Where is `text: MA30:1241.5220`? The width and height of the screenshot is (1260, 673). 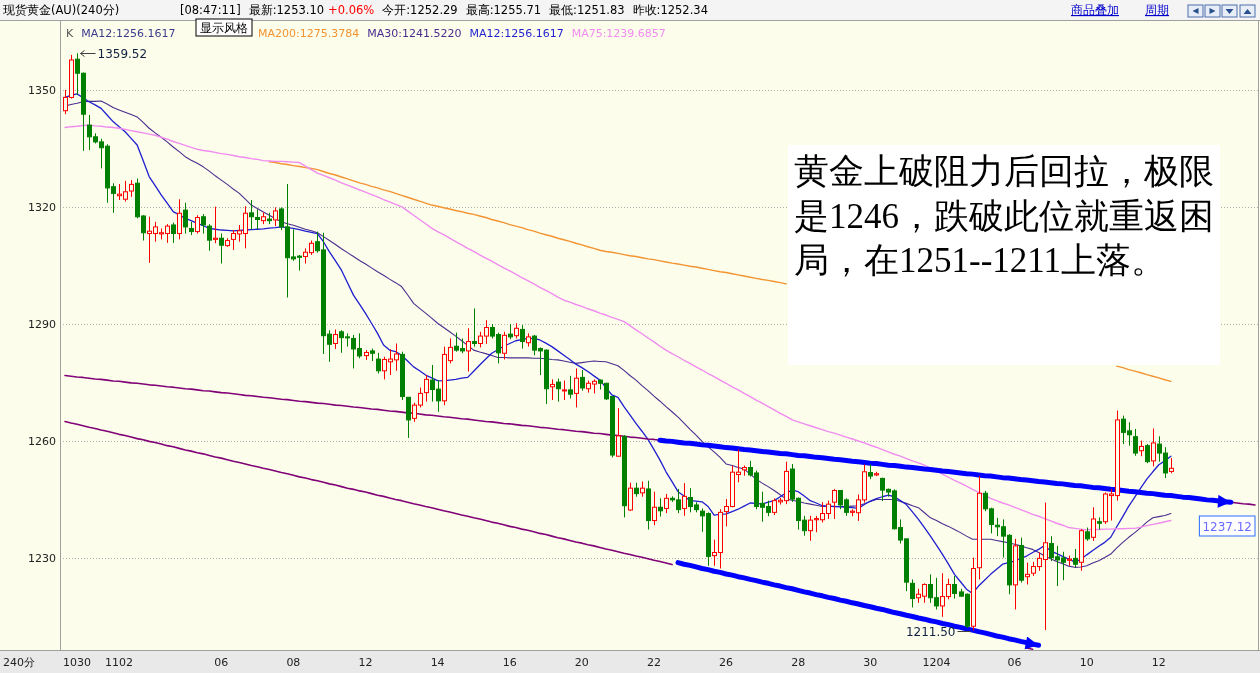 text: MA30:1241.5220 is located at coordinates (414, 33).